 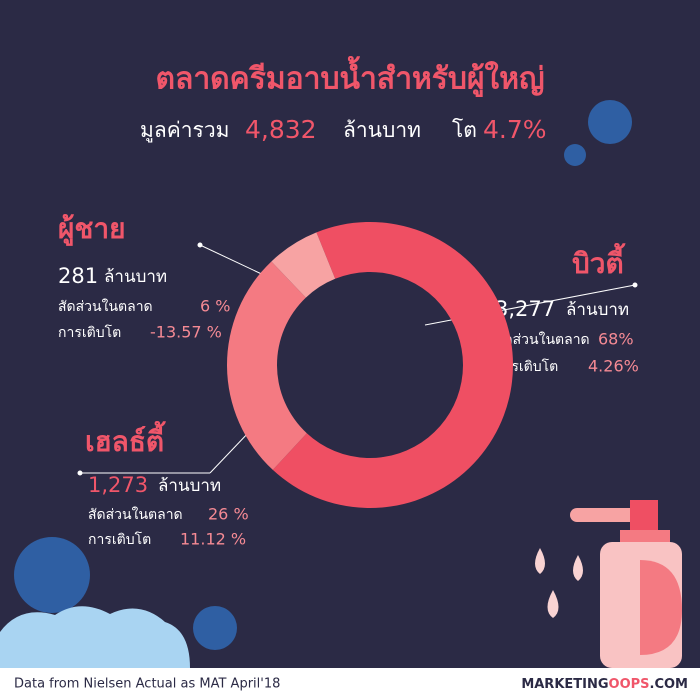 I want to click on brand: MARKETINGOOPS.COM, so click(x=604, y=684).